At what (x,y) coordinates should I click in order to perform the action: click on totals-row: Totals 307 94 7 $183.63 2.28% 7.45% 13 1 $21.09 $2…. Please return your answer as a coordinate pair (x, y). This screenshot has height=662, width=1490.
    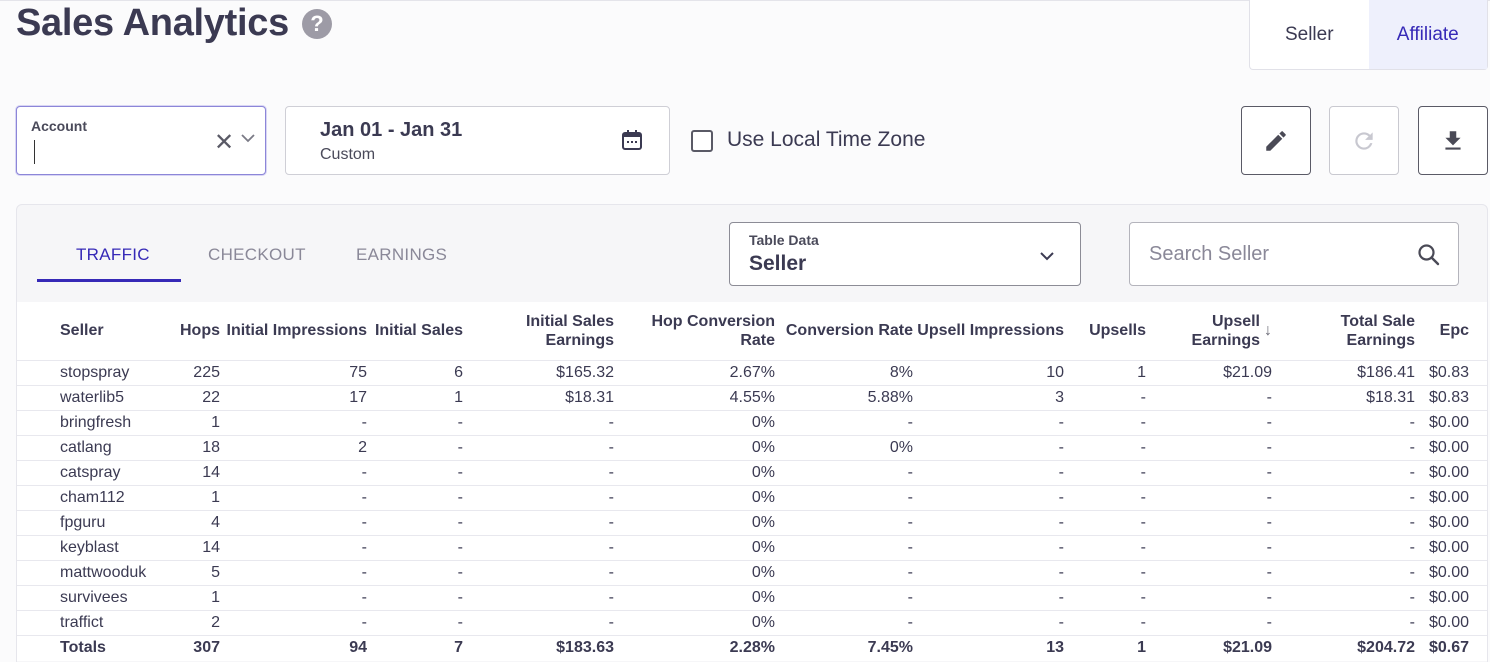
    Looking at the image, I should click on (752, 647).